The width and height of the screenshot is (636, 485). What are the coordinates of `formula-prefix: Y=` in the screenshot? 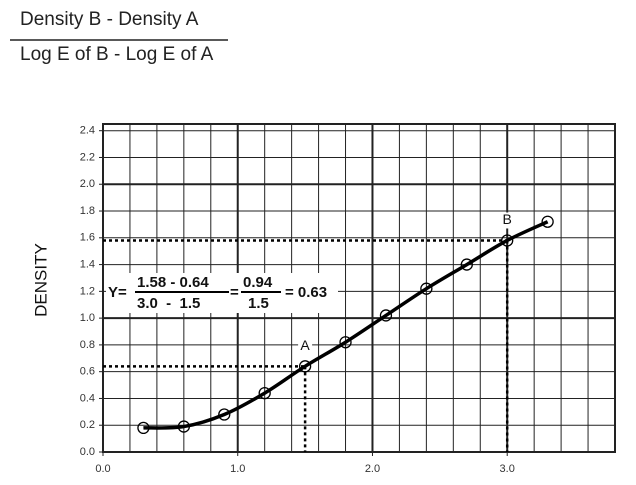 It's located at (117, 292).